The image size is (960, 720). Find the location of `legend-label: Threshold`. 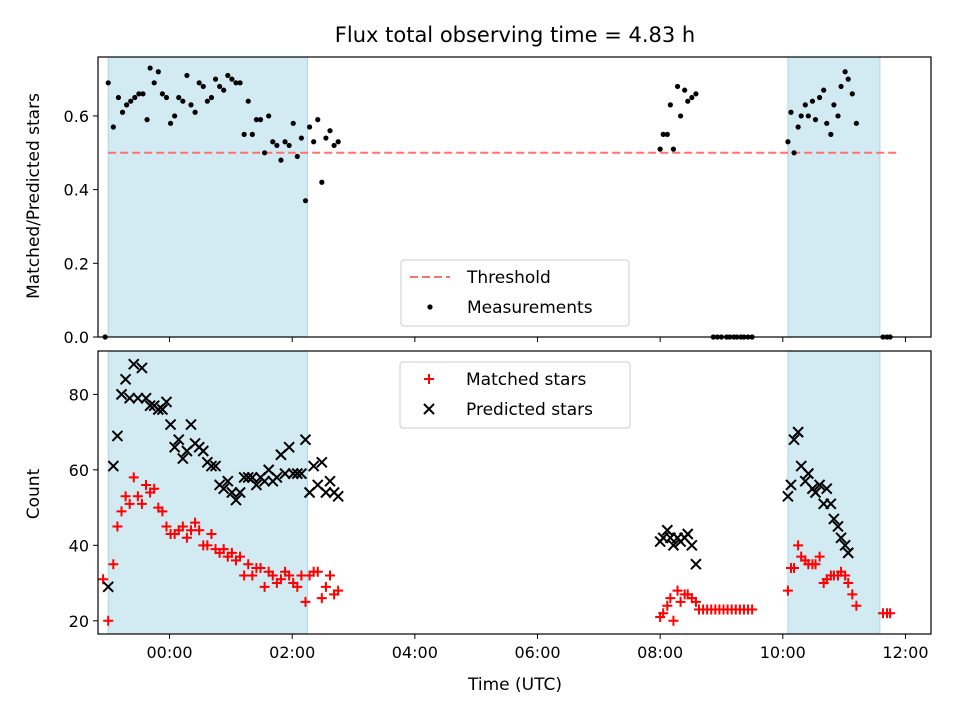

legend-label: Threshold is located at coordinates (508, 278).